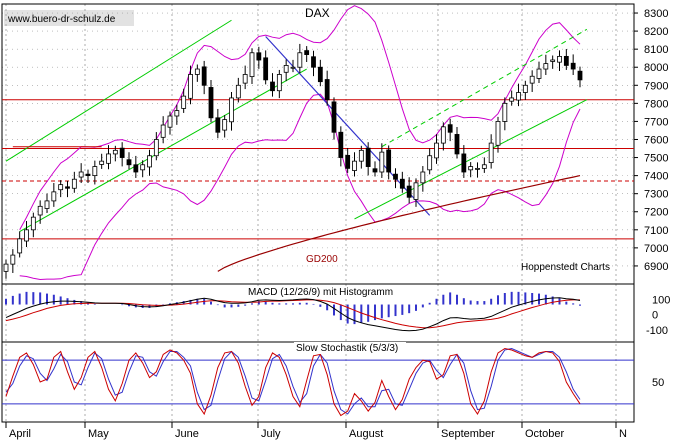  I want to click on macd-line, so click(293, 314).